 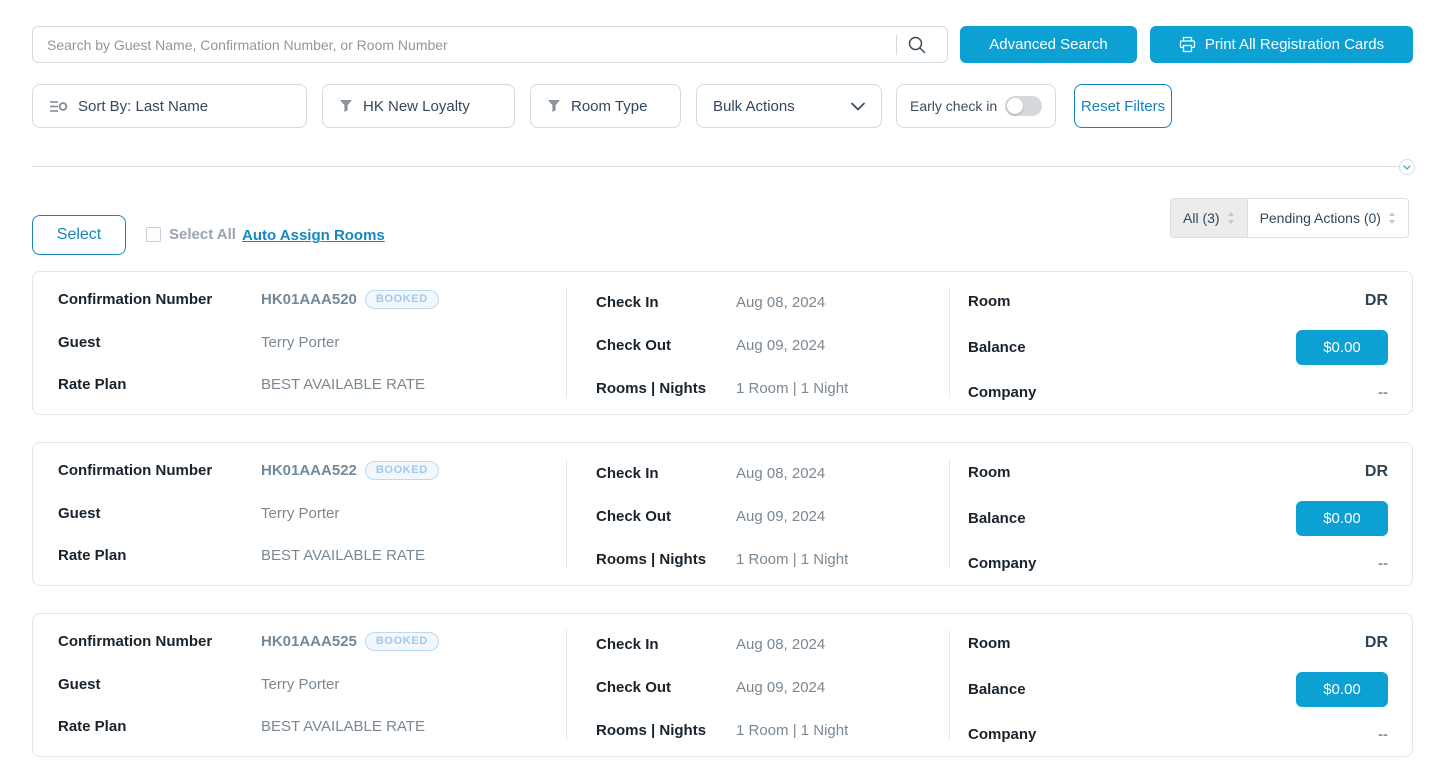 I want to click on tab-pending-actions: Pending Actions (0), so click(x=1328, y=218).